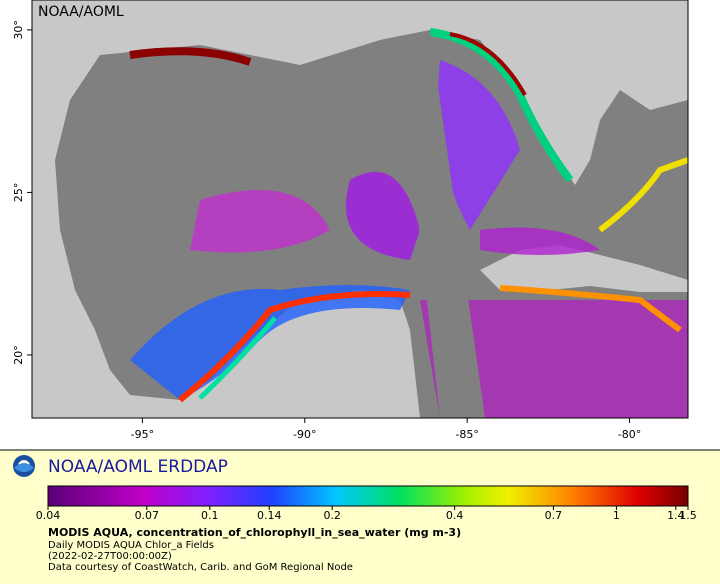 This screenshot has height=584, width=720. What do you see at coordinates (210, 515) in the screenshot?
I see `colorbar-tick-label: 0.1` at bounding box center [210, 515].